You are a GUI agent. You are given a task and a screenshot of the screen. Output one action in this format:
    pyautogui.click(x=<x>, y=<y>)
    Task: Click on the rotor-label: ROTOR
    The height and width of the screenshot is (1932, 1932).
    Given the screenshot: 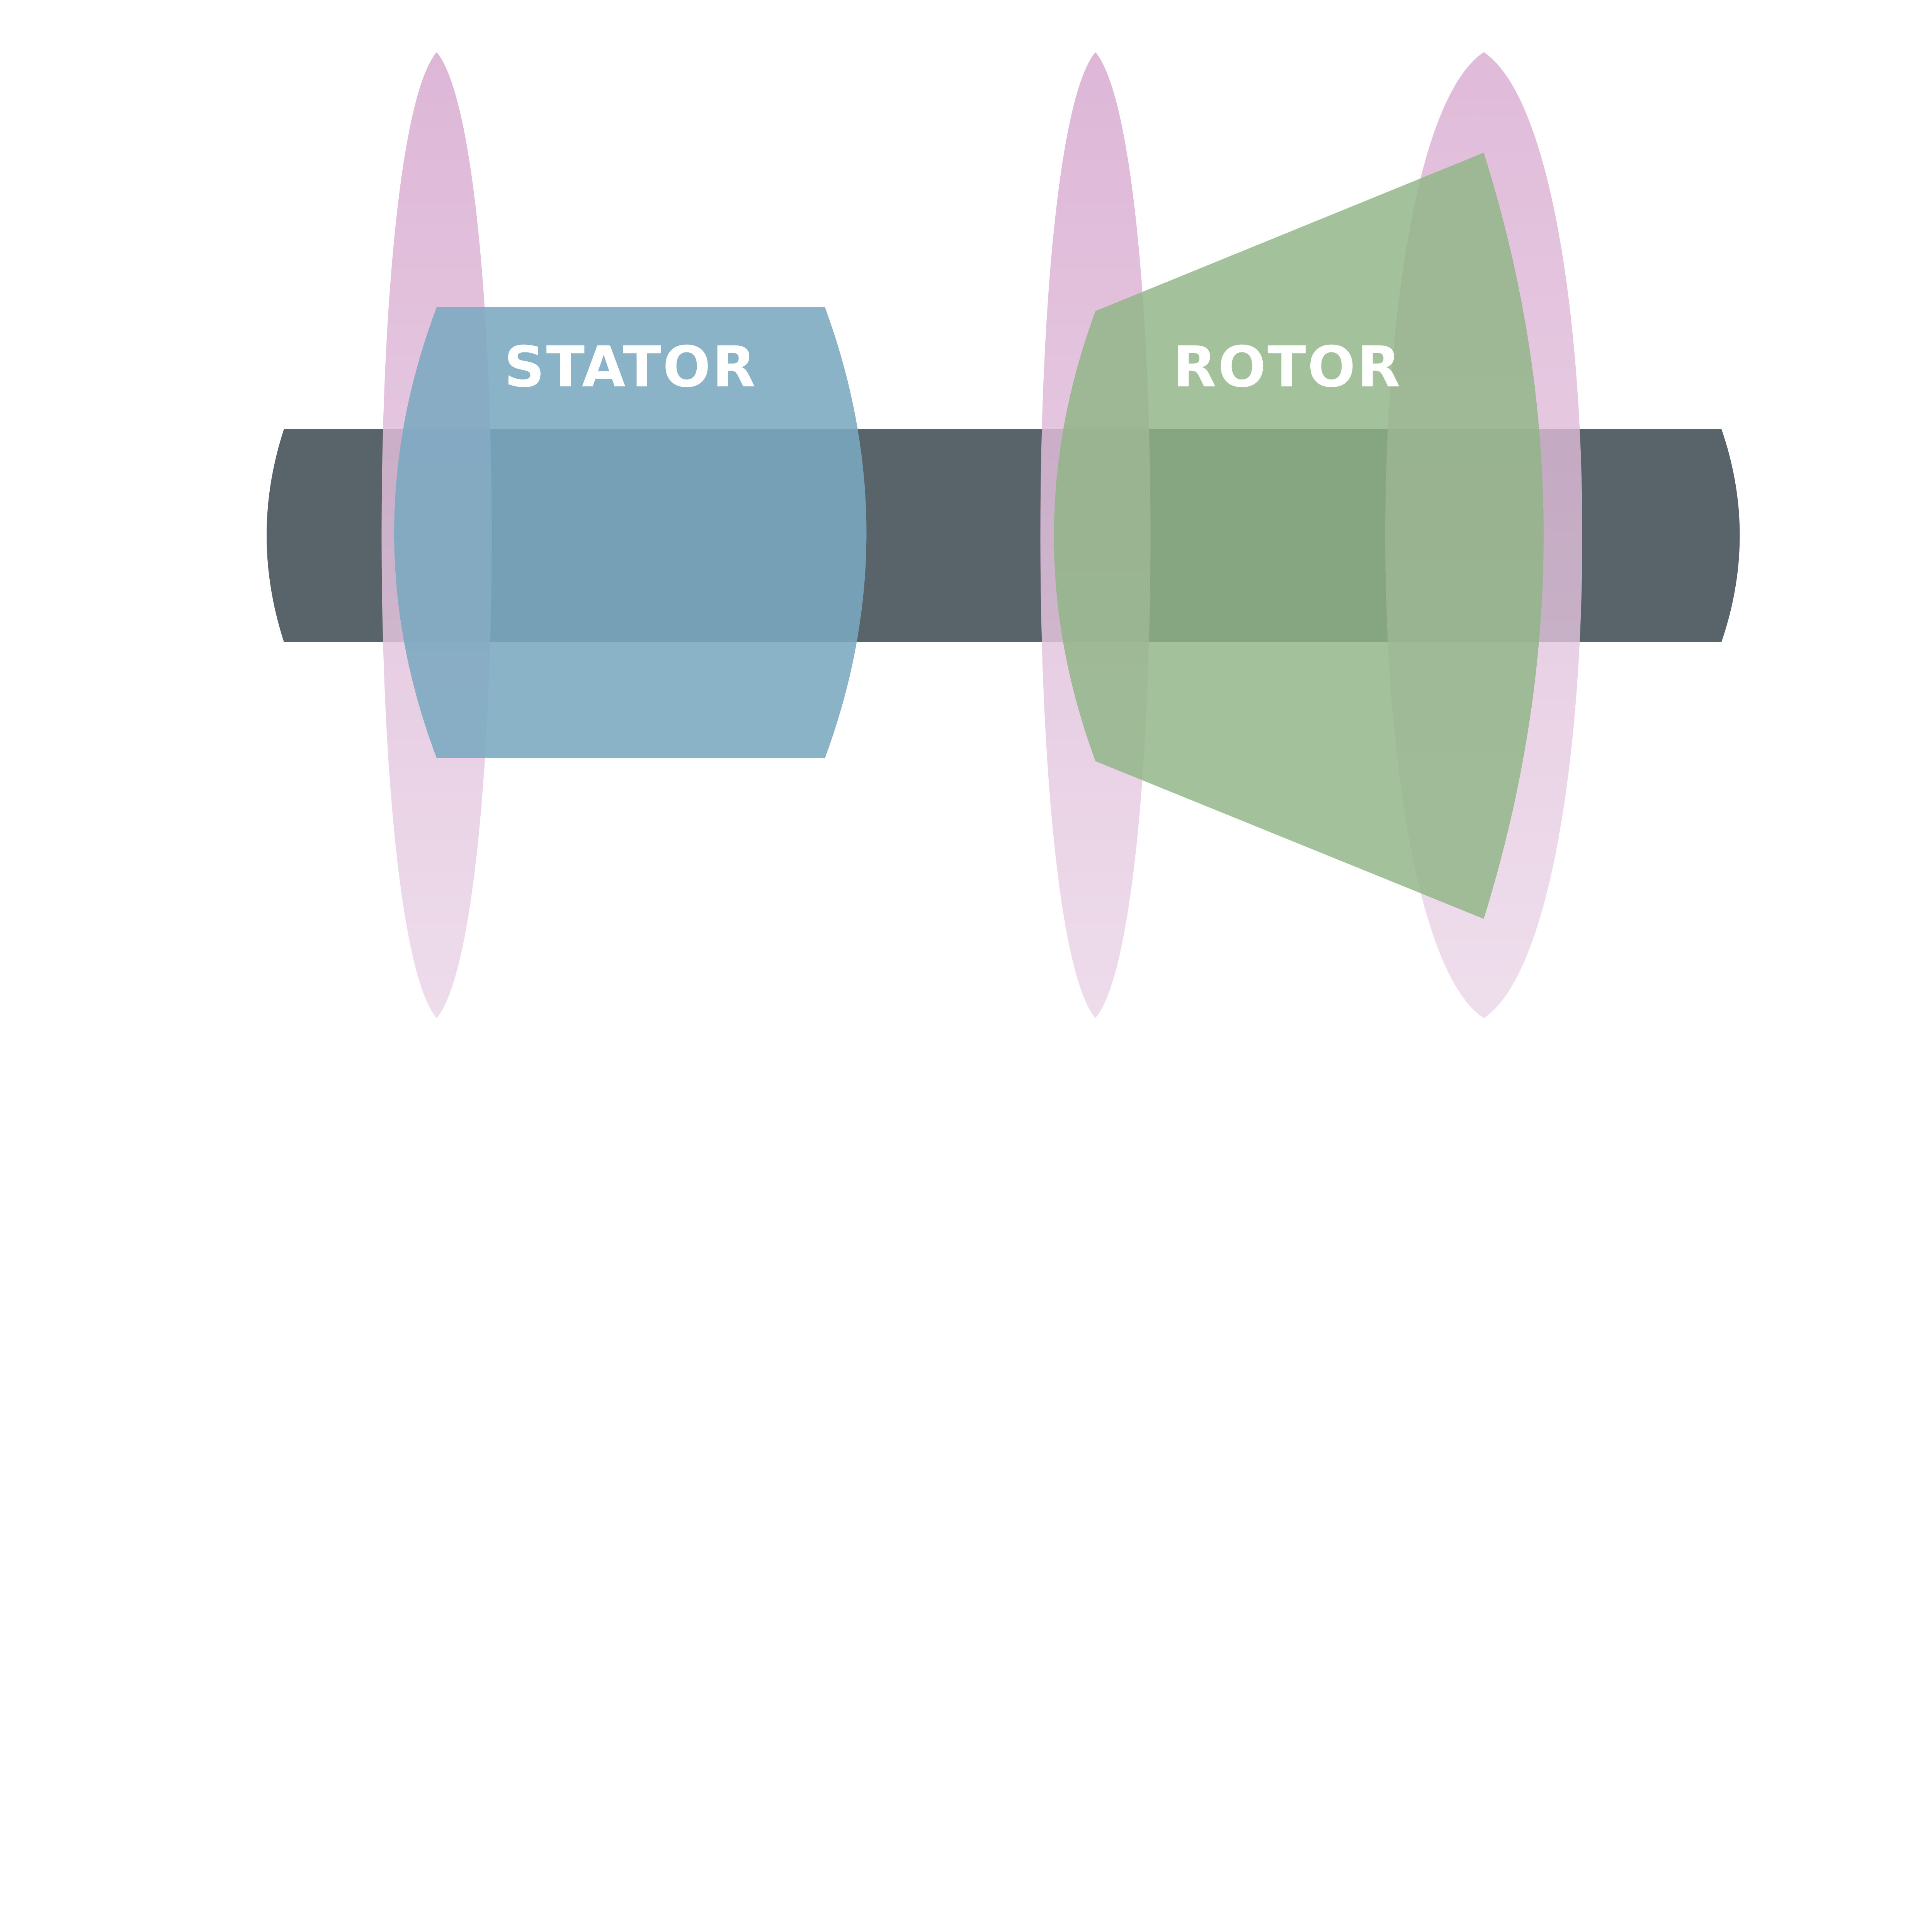 What is the action you would take?
    pyautogui.click(x=1288, y=367)
    